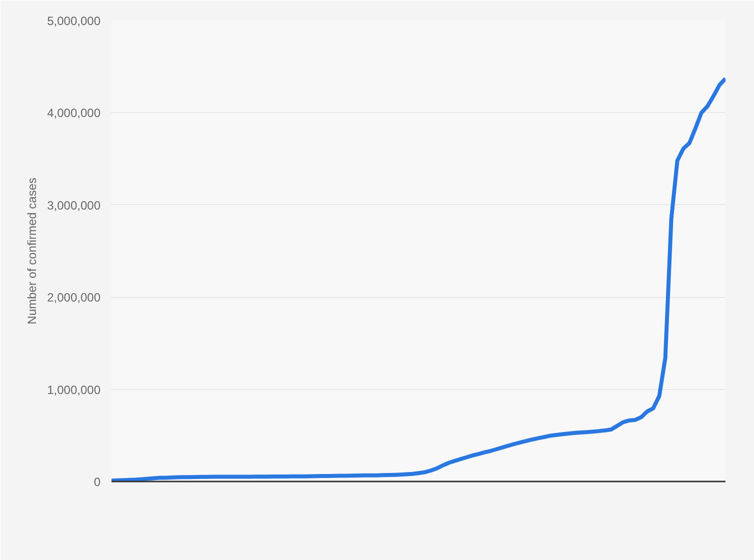 Image resolution: width=754 pixels, height=560 pixels. What do you see at coordinates (97, 482) in the screenshot?
I see `y-tick-label: 0` at bounding box center [97, 482].